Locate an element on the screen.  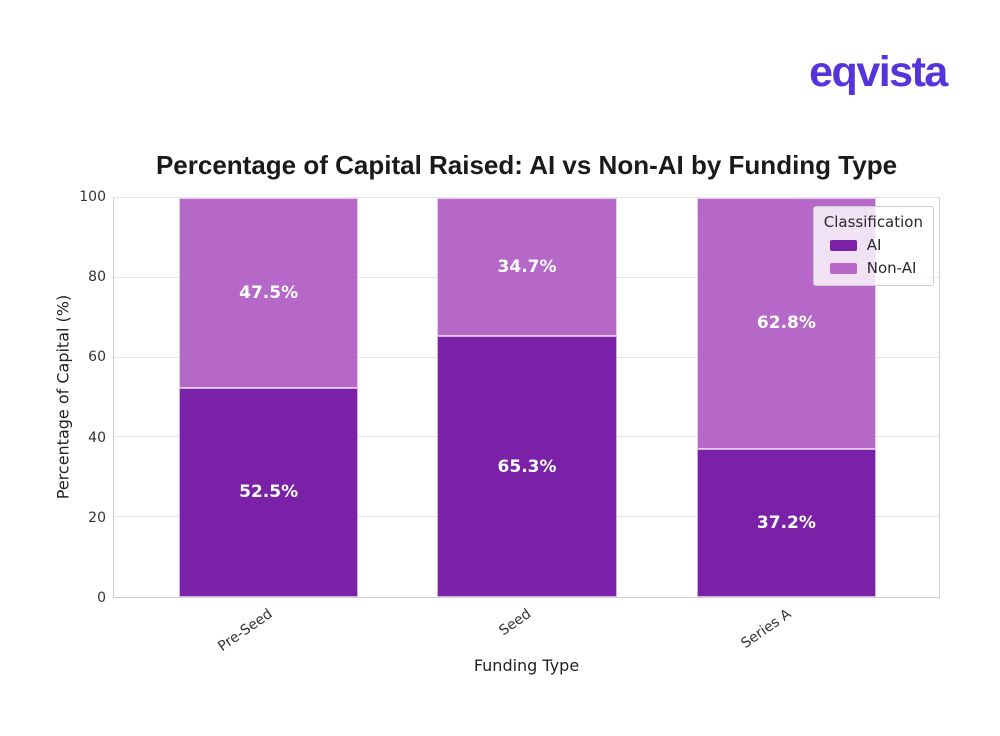
segment-non-ai: 34.7% is located at coordinates (527, 267).